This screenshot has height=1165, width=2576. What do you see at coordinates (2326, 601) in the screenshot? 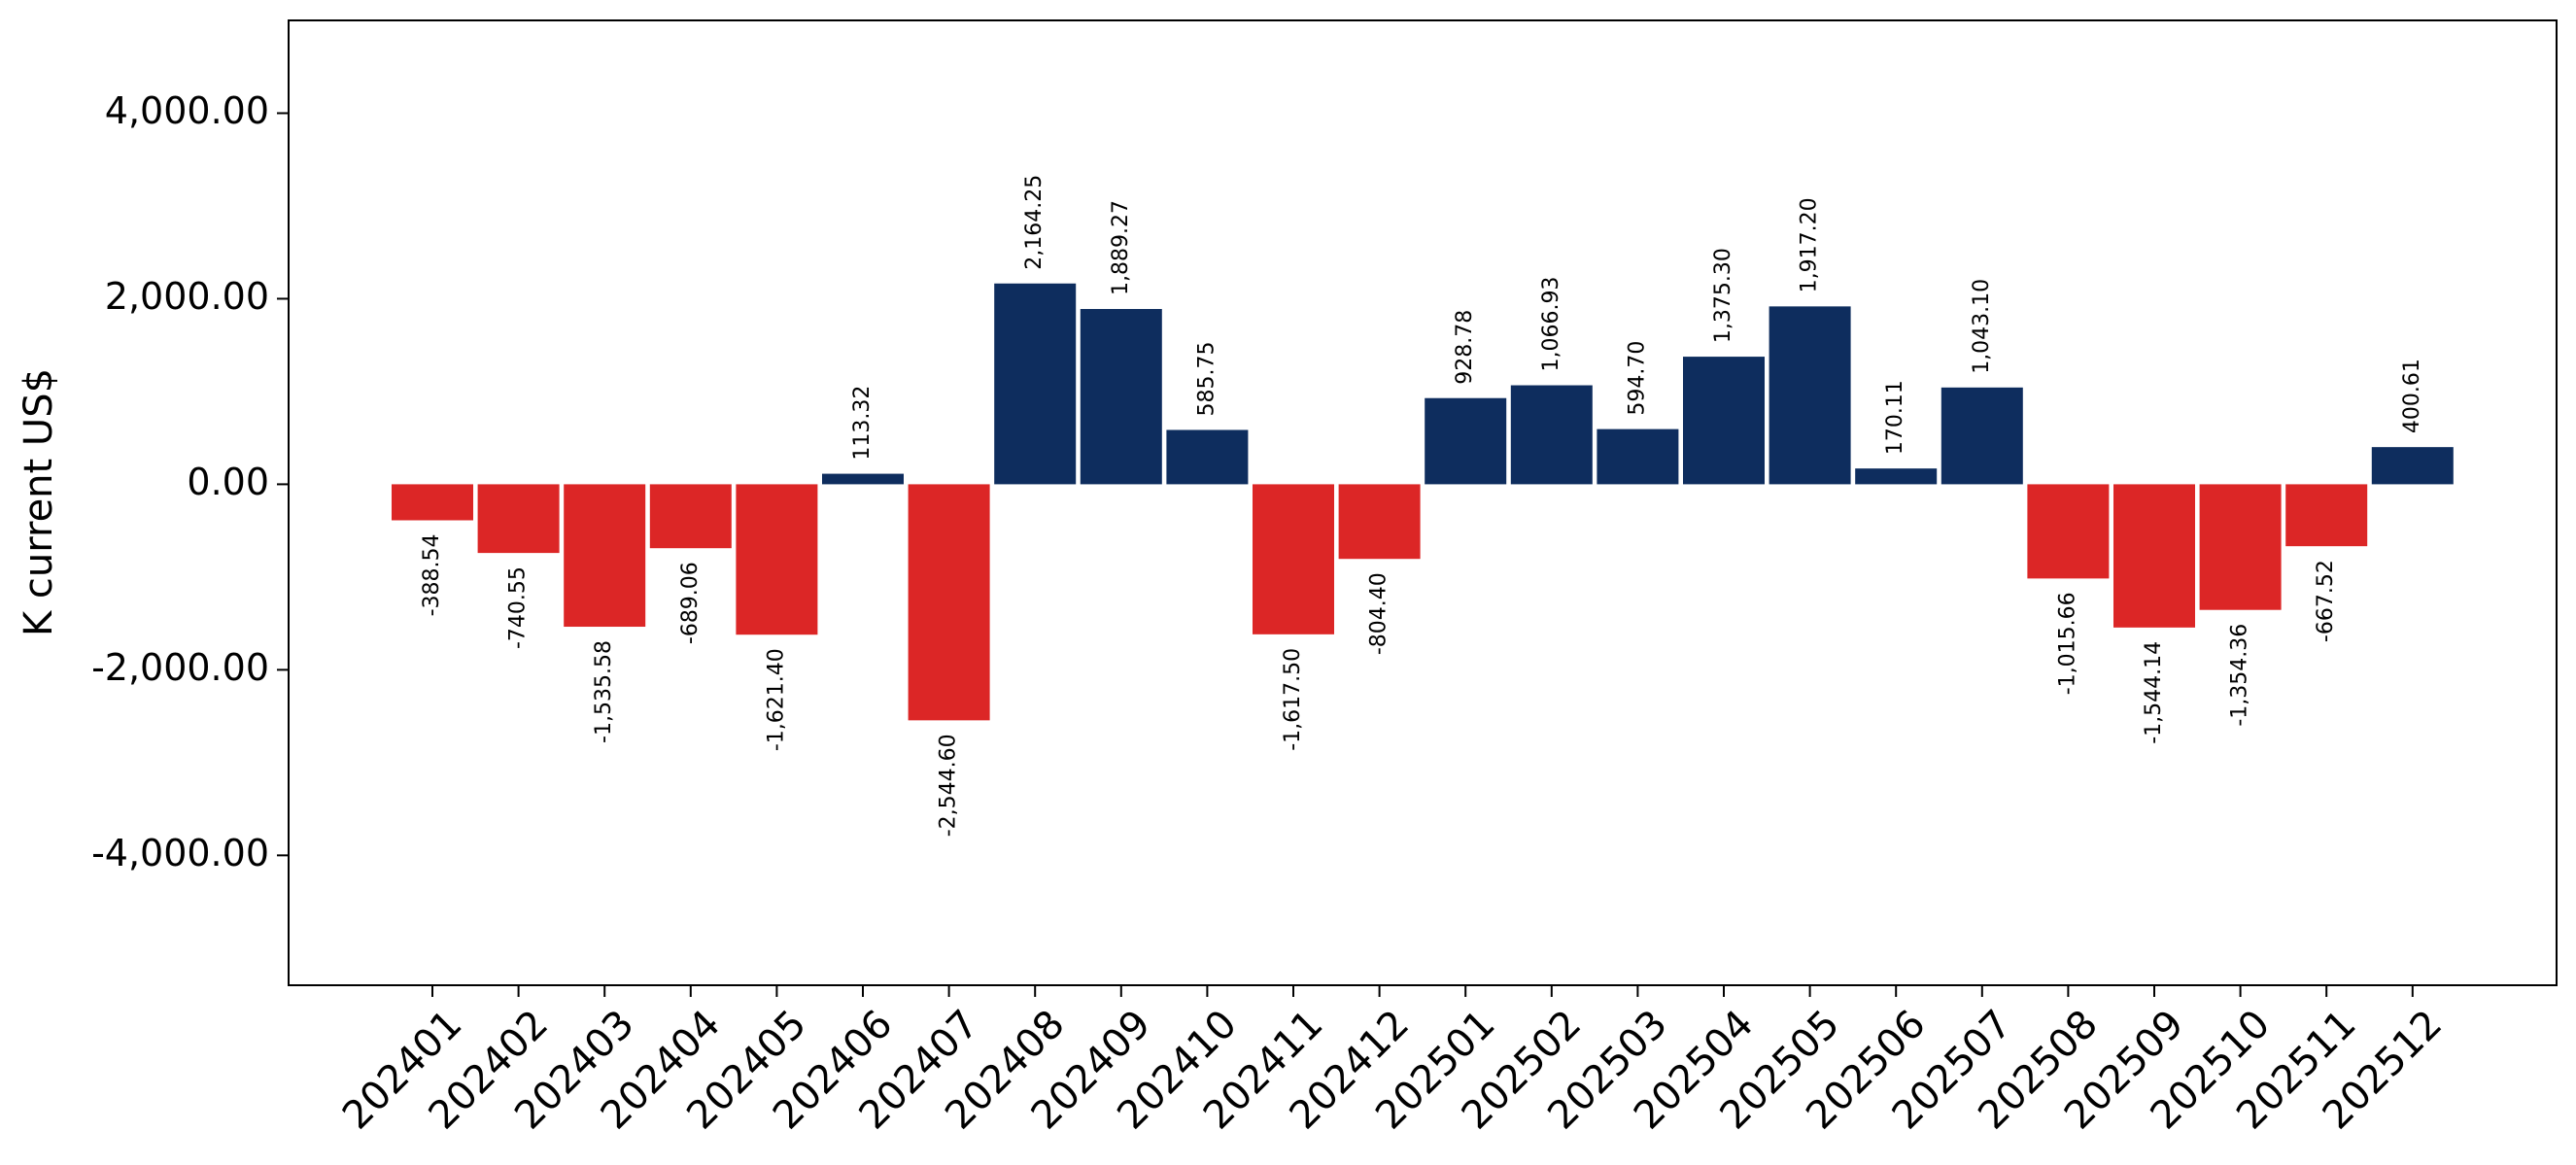
I see `data-label: -667.52` at bounding box center [2326, 601].